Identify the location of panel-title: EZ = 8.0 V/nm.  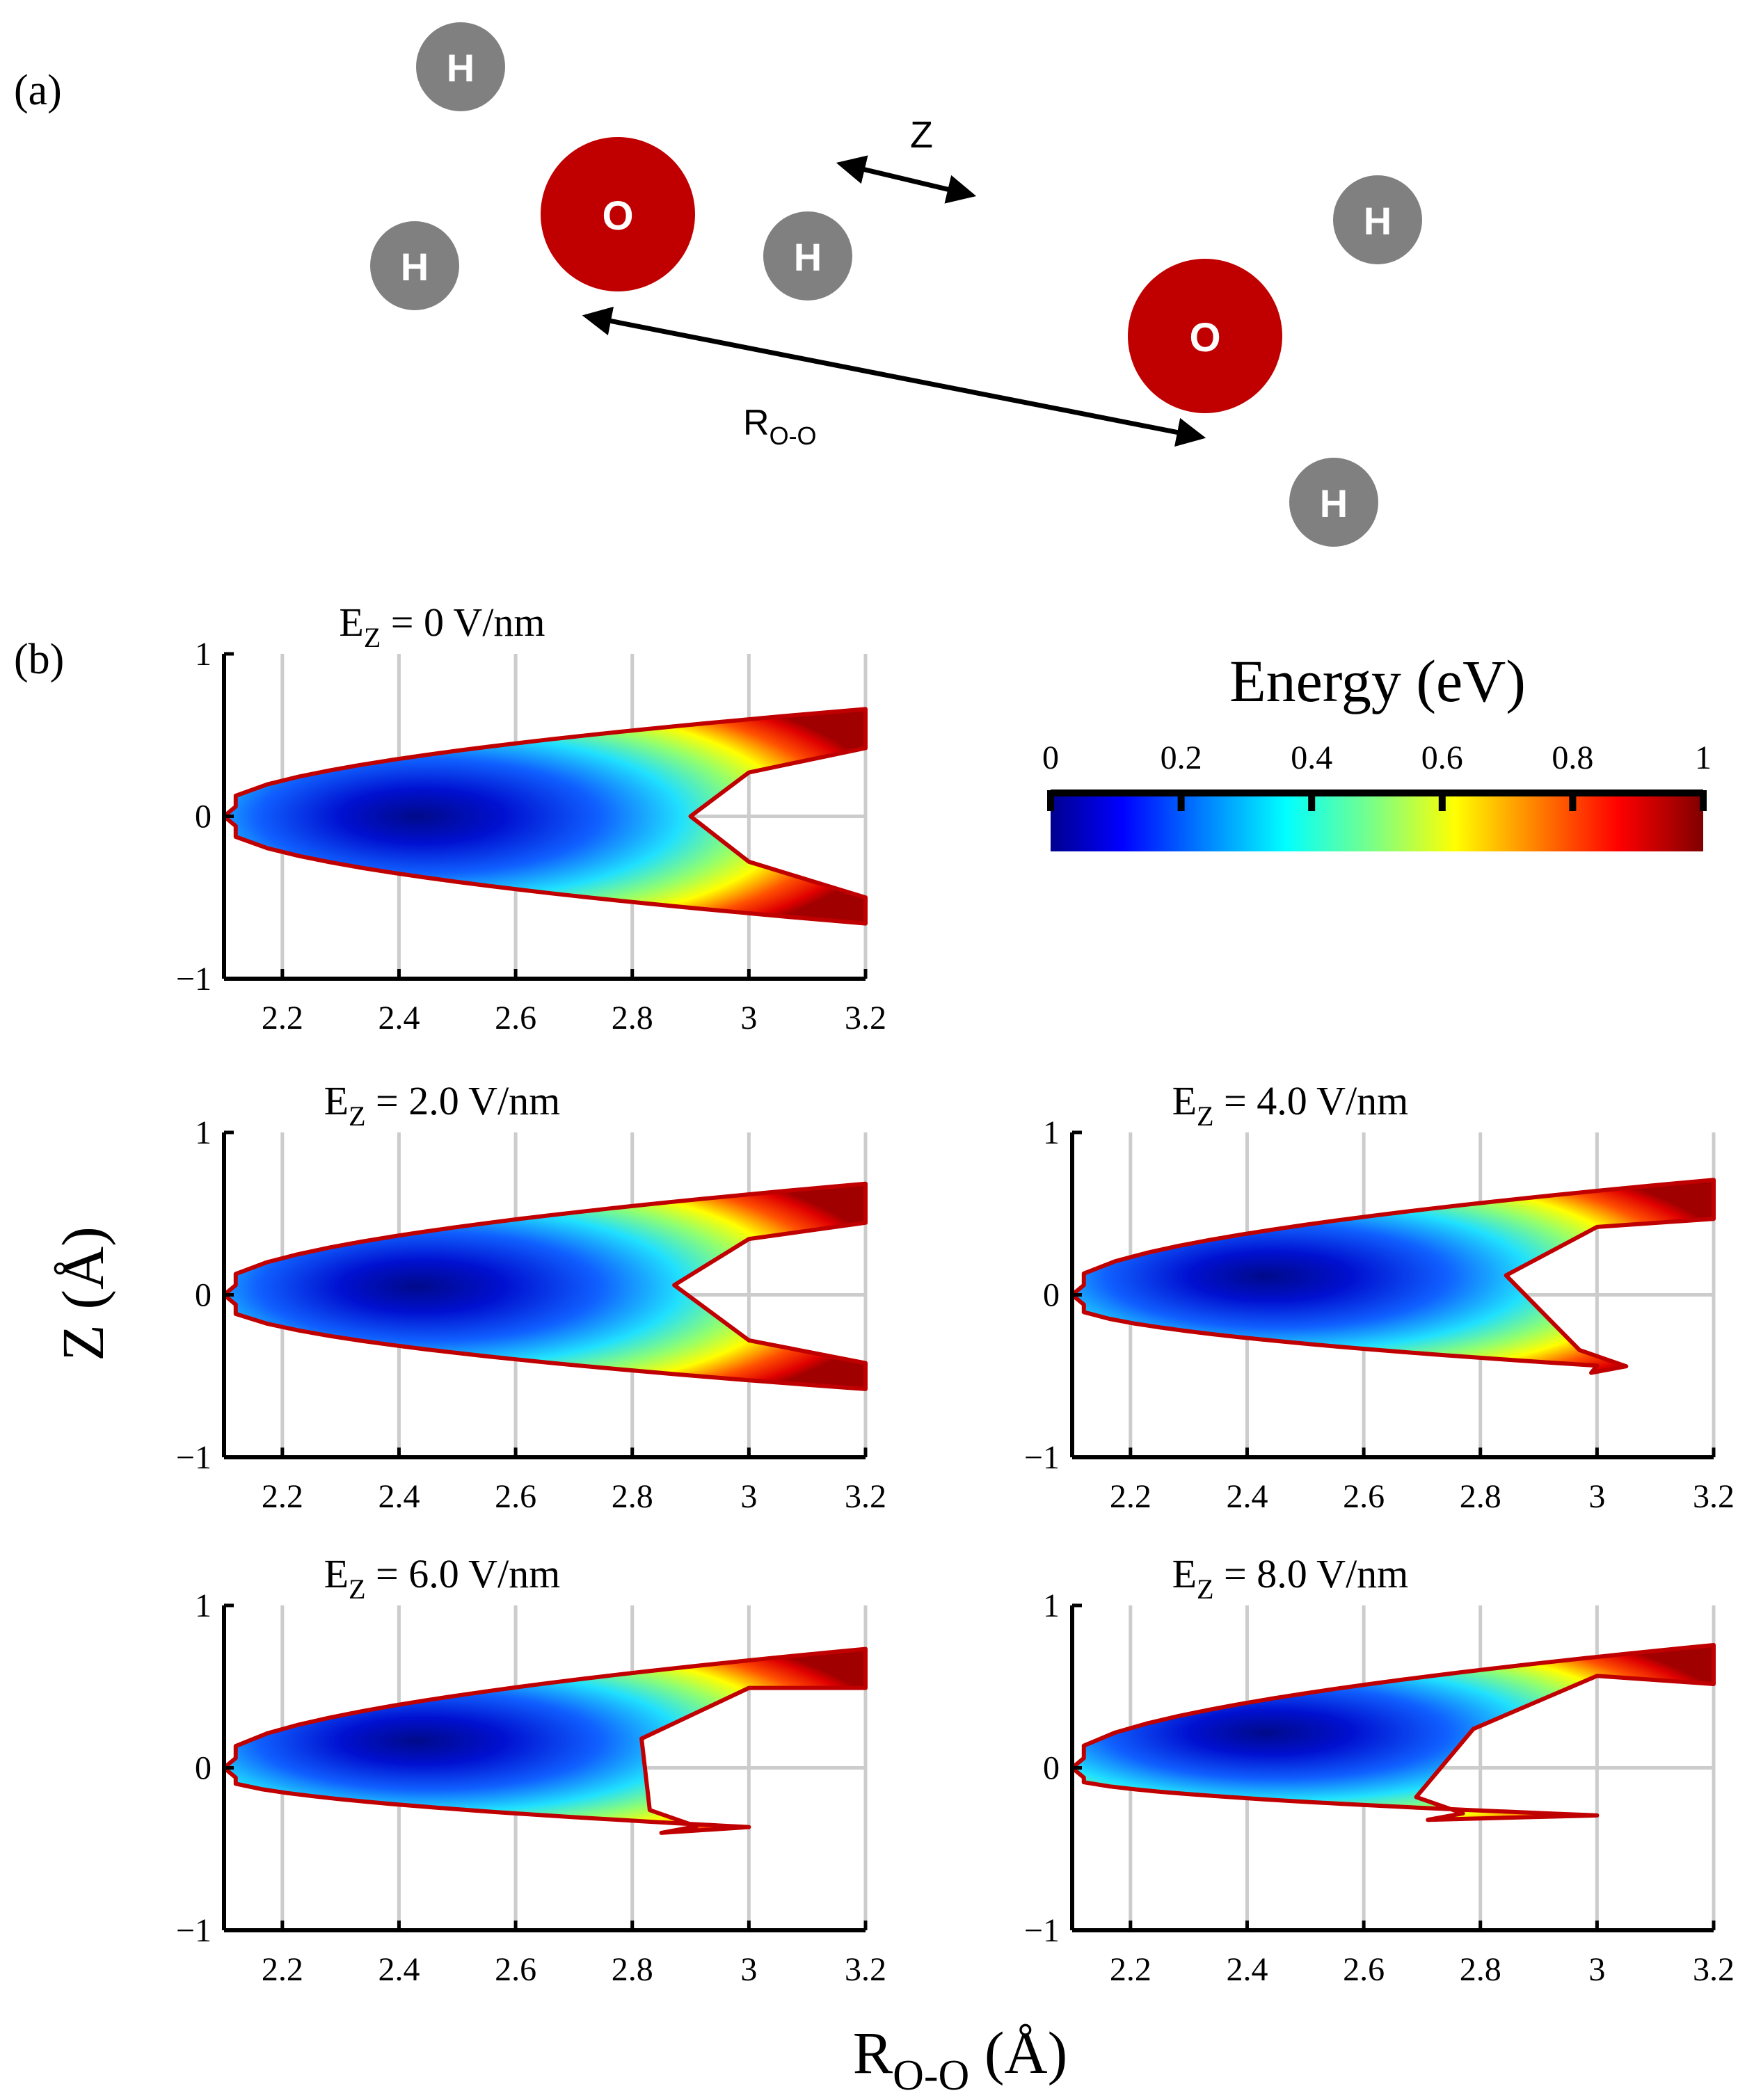
(1290, 1578).